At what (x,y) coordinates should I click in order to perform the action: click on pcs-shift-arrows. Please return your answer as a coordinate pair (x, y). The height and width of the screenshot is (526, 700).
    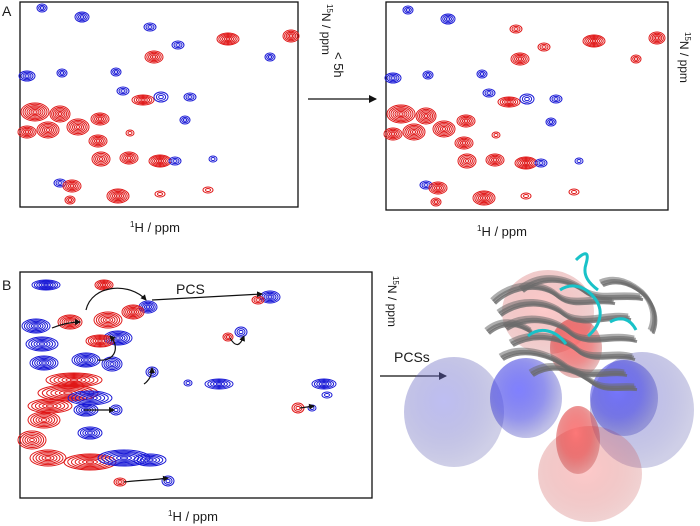
    Looking at the image, I should click on (183, 385).